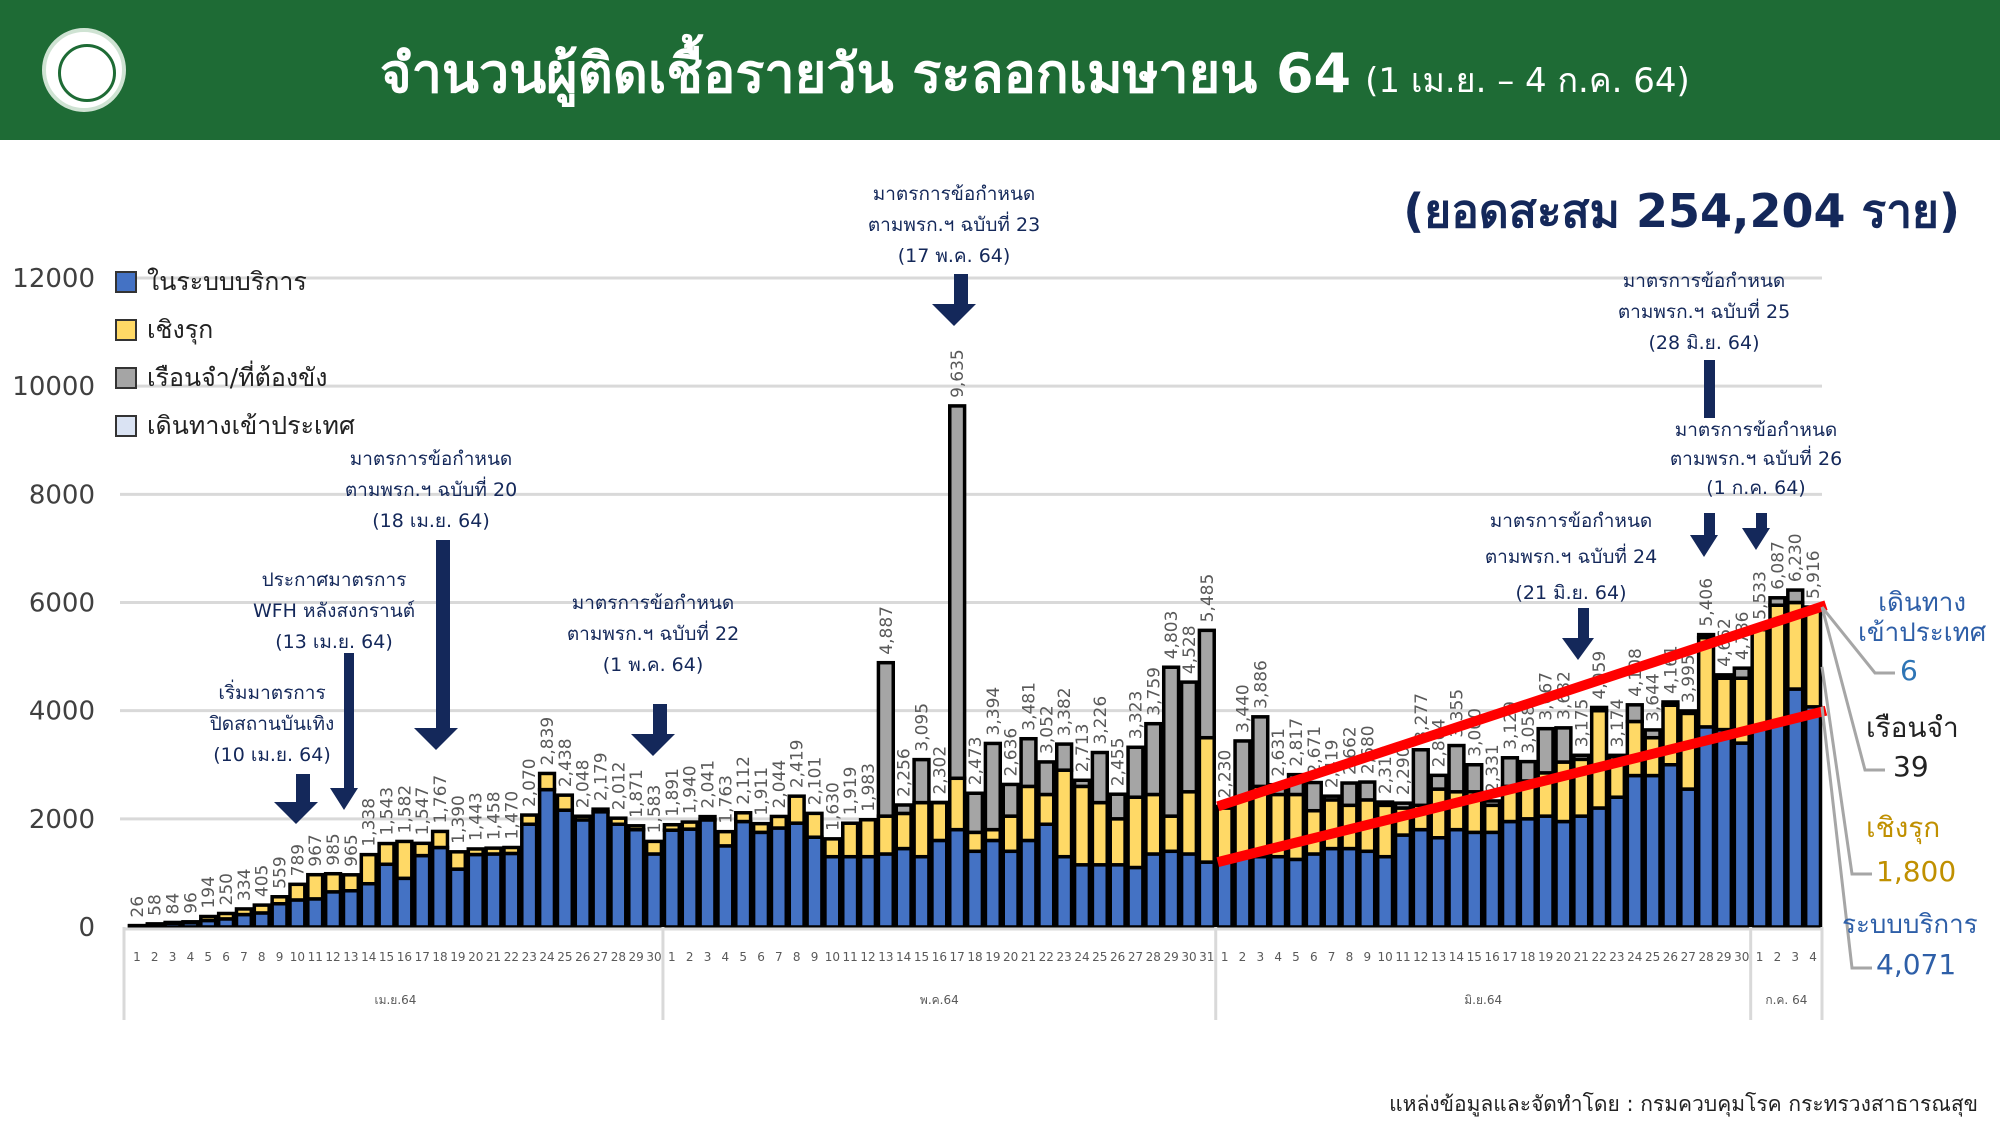 The width and height of the screenshot is (2000, 1125). I want to click on data-label: 194, so click(209, 892).